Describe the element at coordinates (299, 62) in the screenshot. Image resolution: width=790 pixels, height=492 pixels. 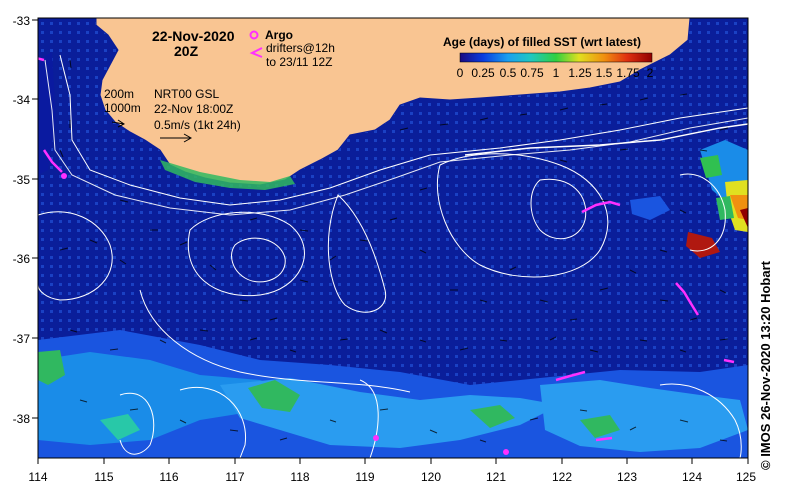
I see `drifters-label-line2: to 23/11 12Z` at that location.